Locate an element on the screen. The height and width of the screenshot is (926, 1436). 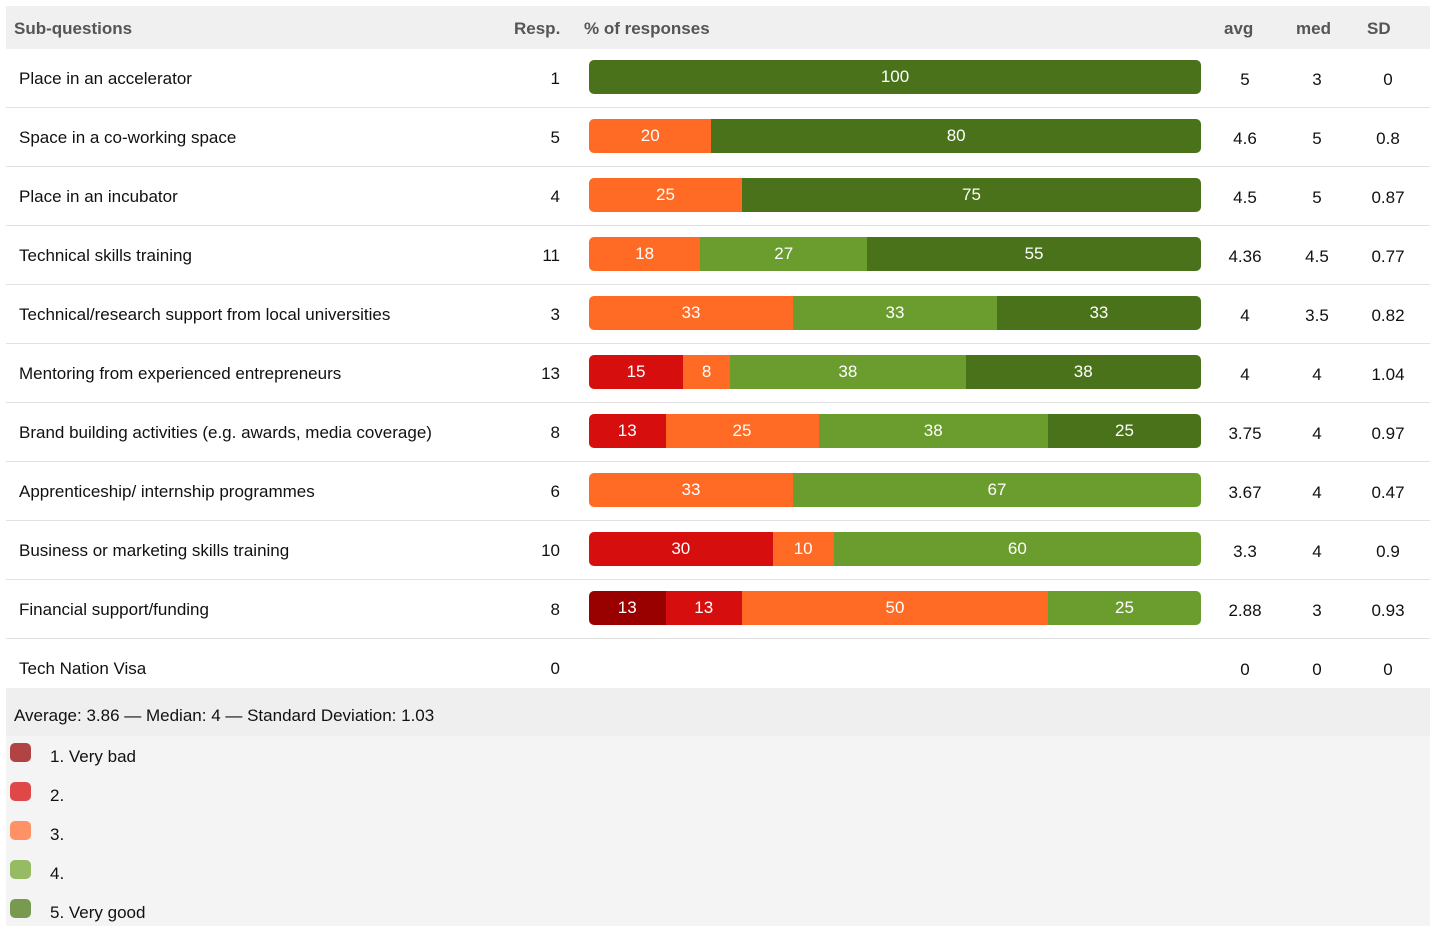
bar-segment: 80 is located at coordinates (956, 136).